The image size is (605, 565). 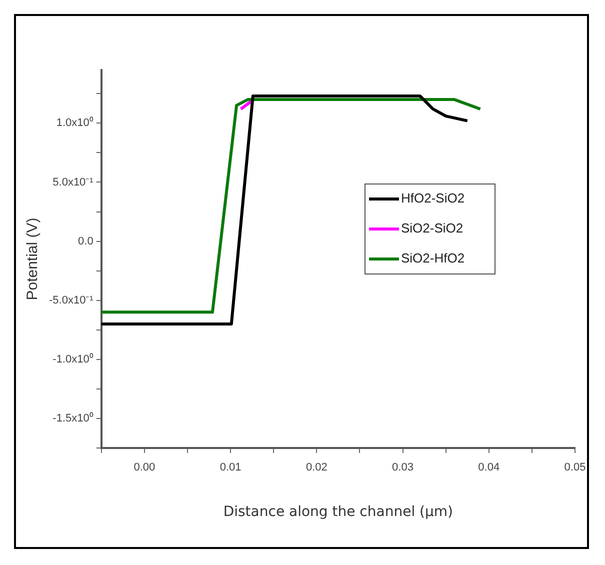 What do you see at coordinates (145, 468) in the screenshot?
I see `x-tick-label: 0.00` at bounding box center [145, 468].